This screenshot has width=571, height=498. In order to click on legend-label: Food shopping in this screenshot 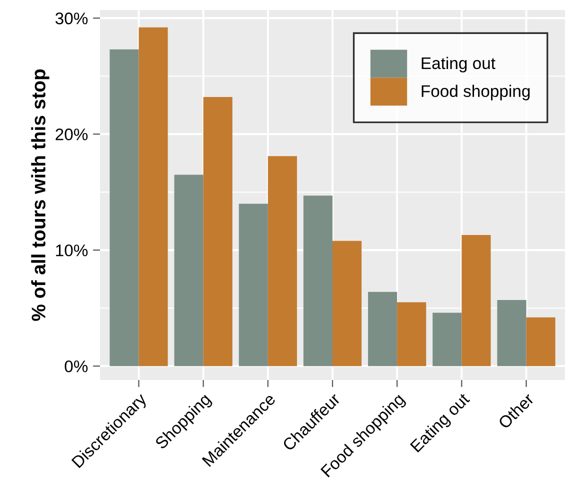, I will do `click(476, 92)`.